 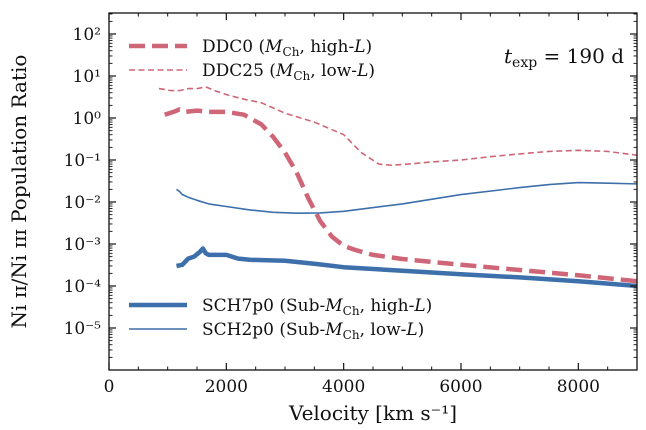 I want to click on y-tick-label: 10², so click(x=87, y=35).